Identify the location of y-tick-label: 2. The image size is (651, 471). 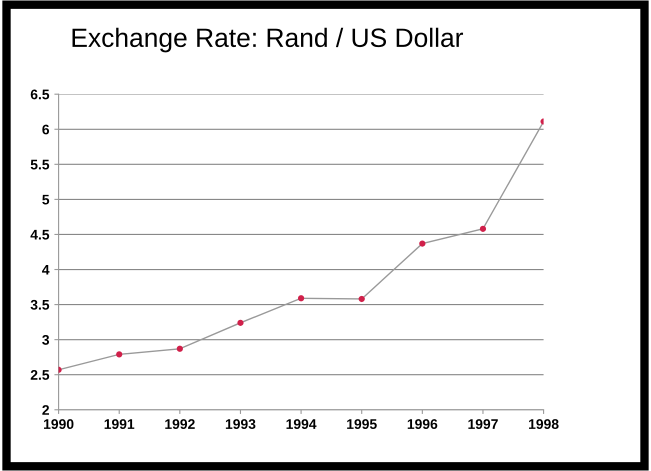
(46, 410).